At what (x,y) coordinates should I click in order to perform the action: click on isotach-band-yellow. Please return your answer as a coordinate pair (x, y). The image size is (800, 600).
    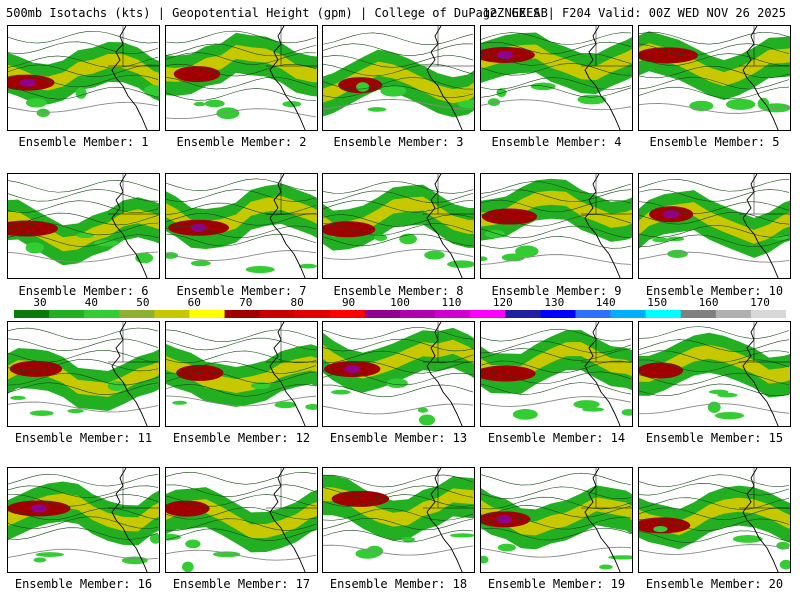
    Looking at the image, I should click on (241, 374).